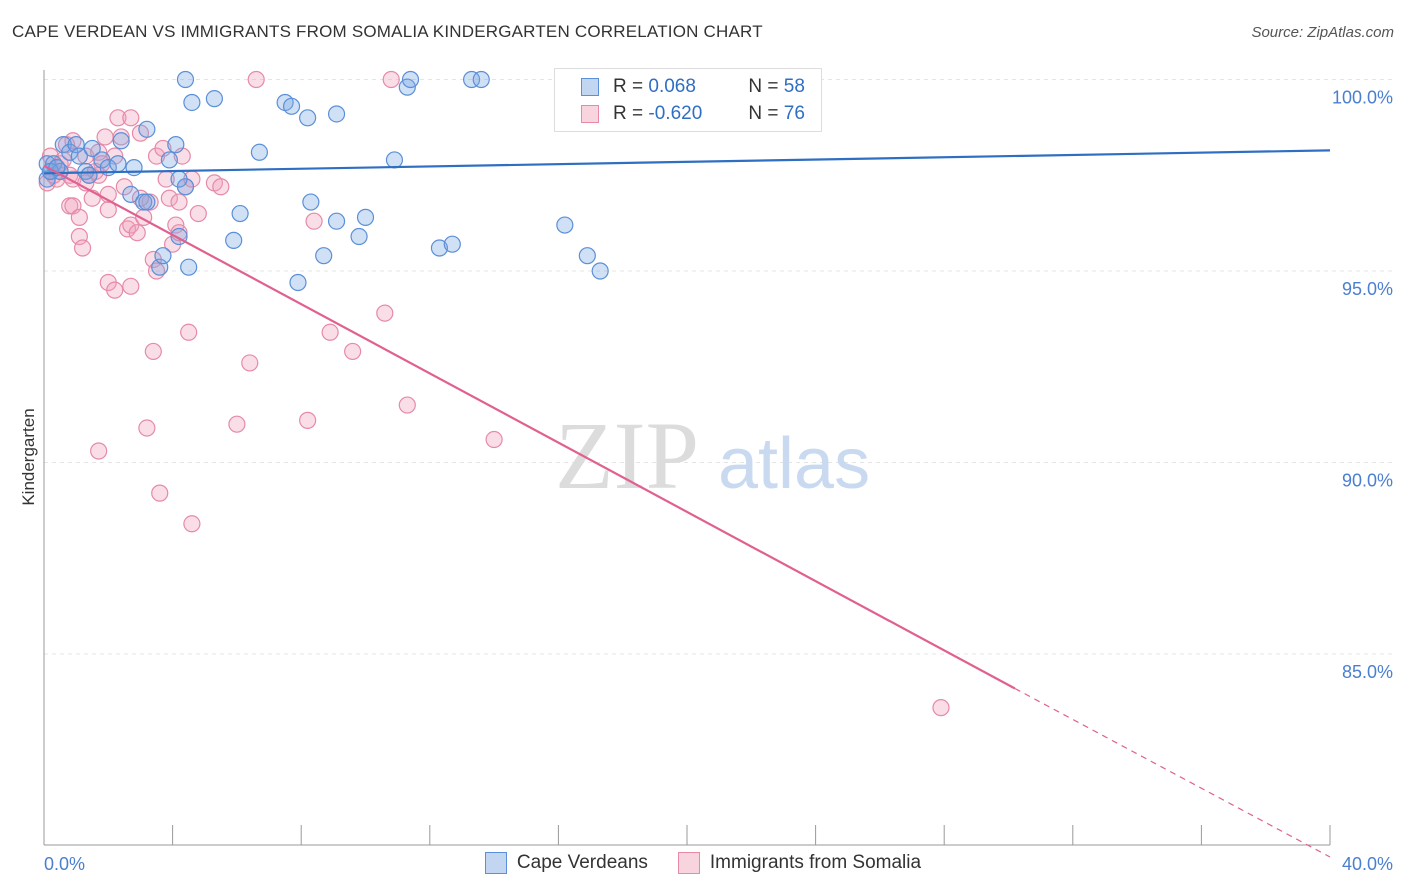  What do you see at coordinates (815, 862) in the screenshot?
I see `legend-label-somalia: Immigrants from Somalia` at bounding box center [815, 862].